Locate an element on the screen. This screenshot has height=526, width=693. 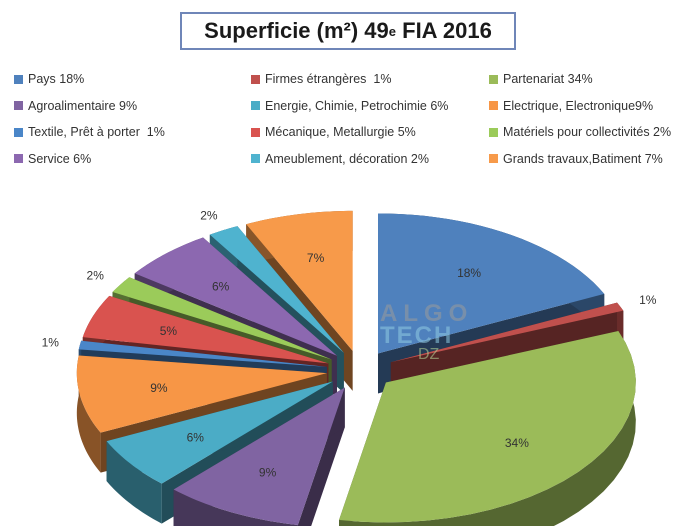
legend-item-textile: Textile, Prêt à porter 1% is located at coordinates (132, 132).